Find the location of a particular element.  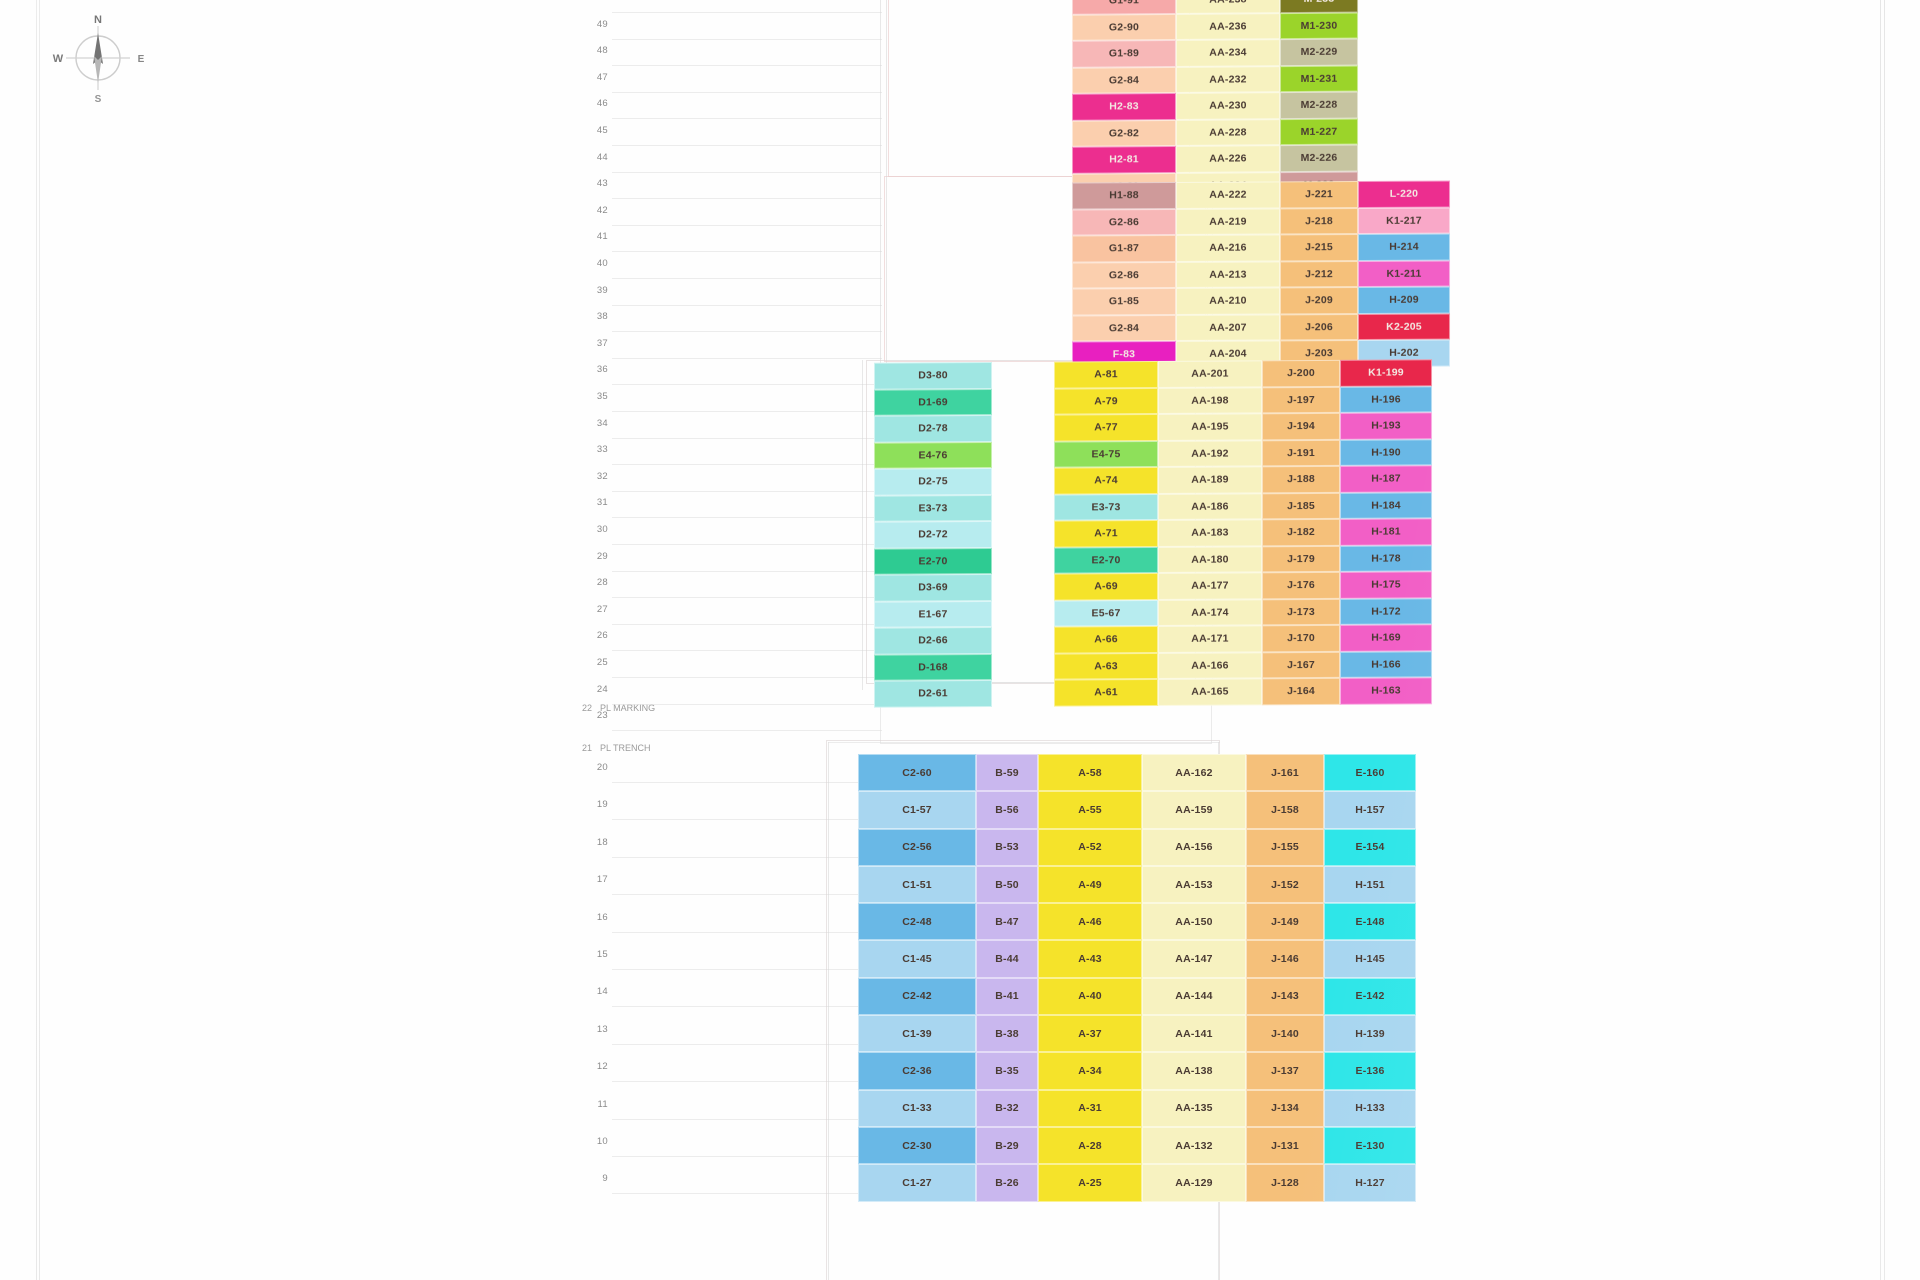

table-row: G2-86 AA-213 J-212 K1-211 is located at coordinates (1171, 274).